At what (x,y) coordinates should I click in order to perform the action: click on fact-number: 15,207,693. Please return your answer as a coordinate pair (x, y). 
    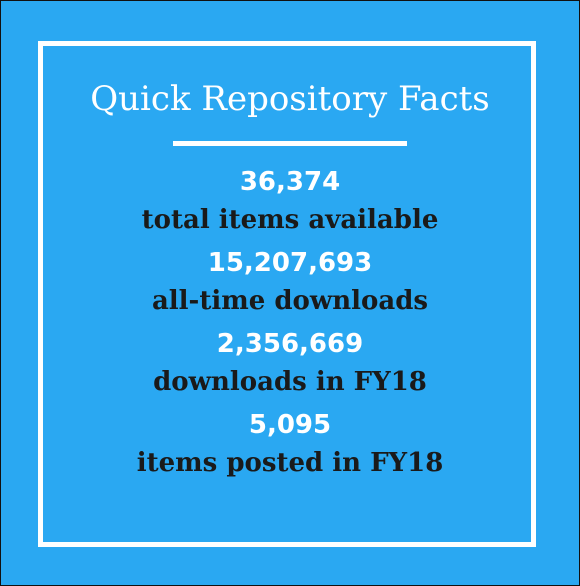
    Looking at the image, I should click on (290, 263).